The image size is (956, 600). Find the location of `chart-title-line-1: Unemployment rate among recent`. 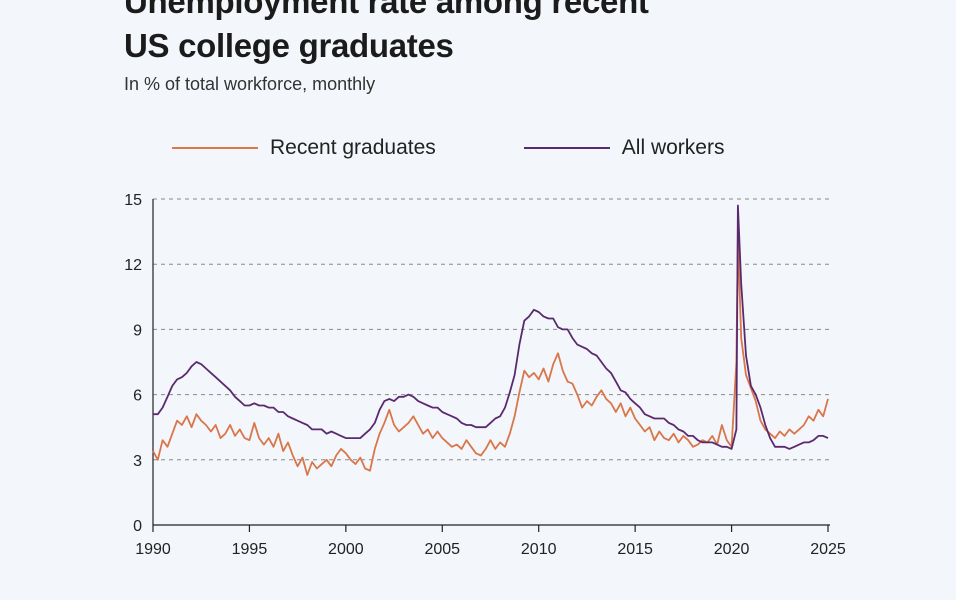

chart-title-line-1: Unemployment rate among recent is located at coordinates (386, 10).